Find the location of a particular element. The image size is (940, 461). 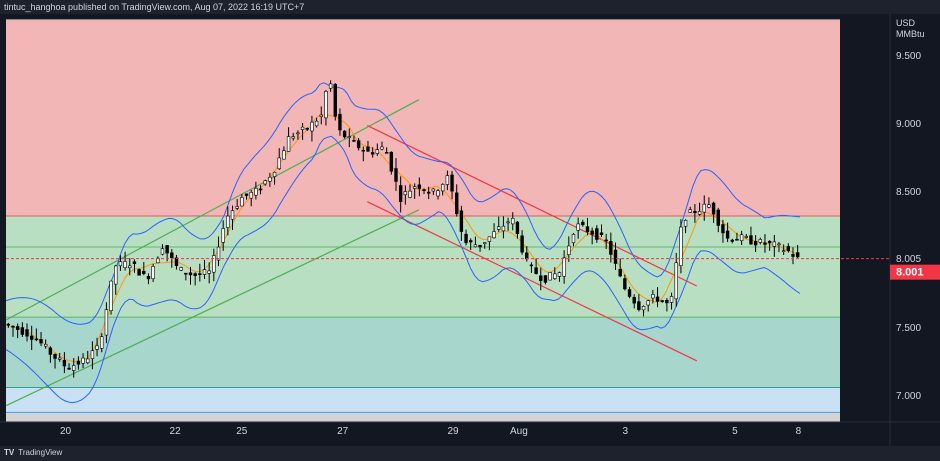

x-tick-label: 27 is located at coordinates (343, 431).